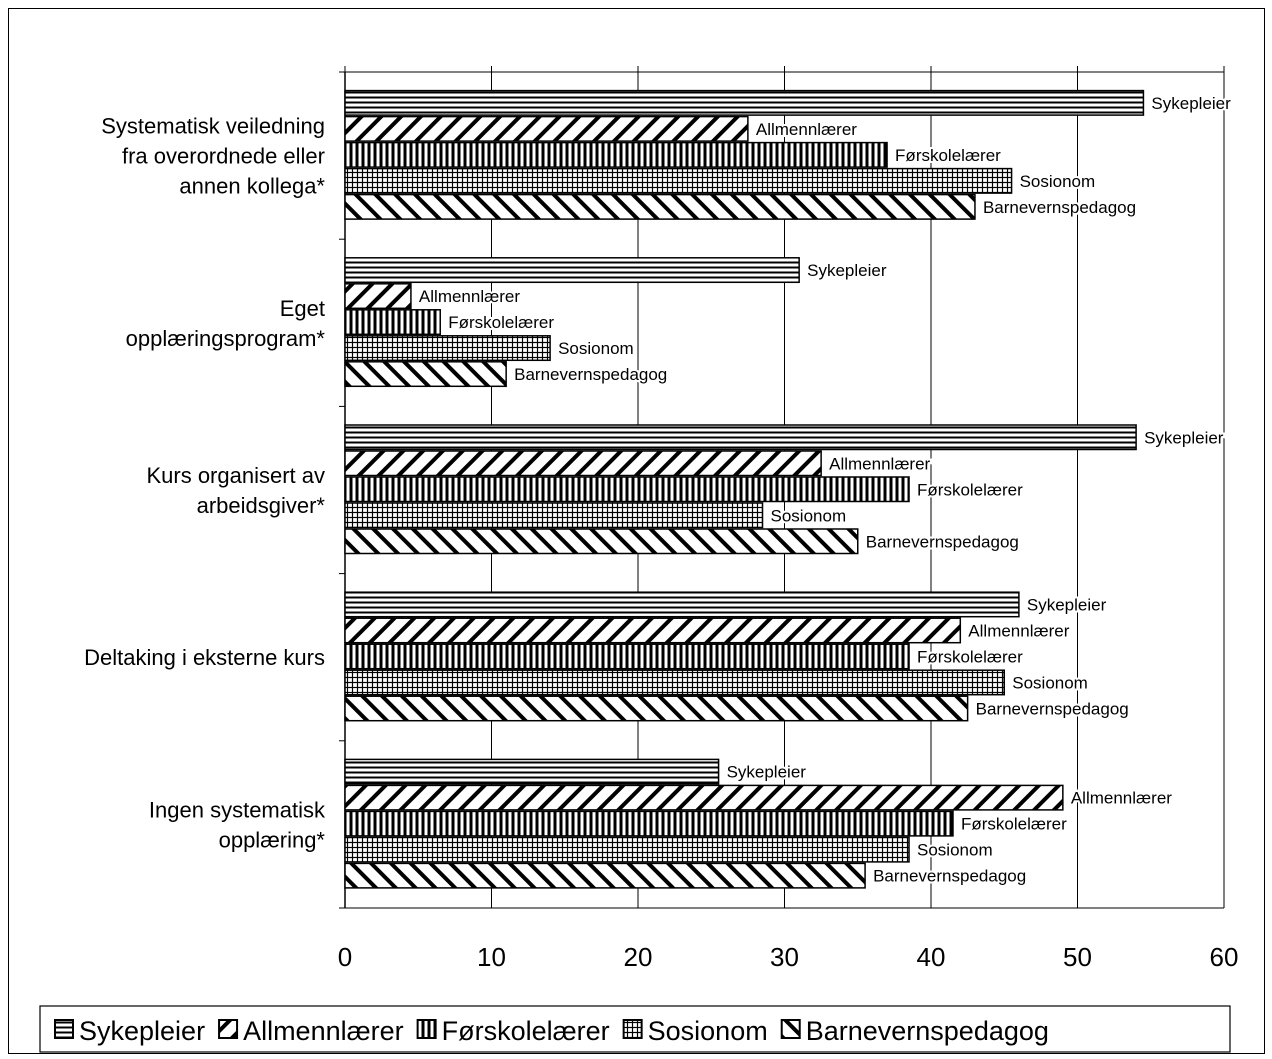  I want to click on category-label: Ingen systematisk opplæring*, so click(237, 824).